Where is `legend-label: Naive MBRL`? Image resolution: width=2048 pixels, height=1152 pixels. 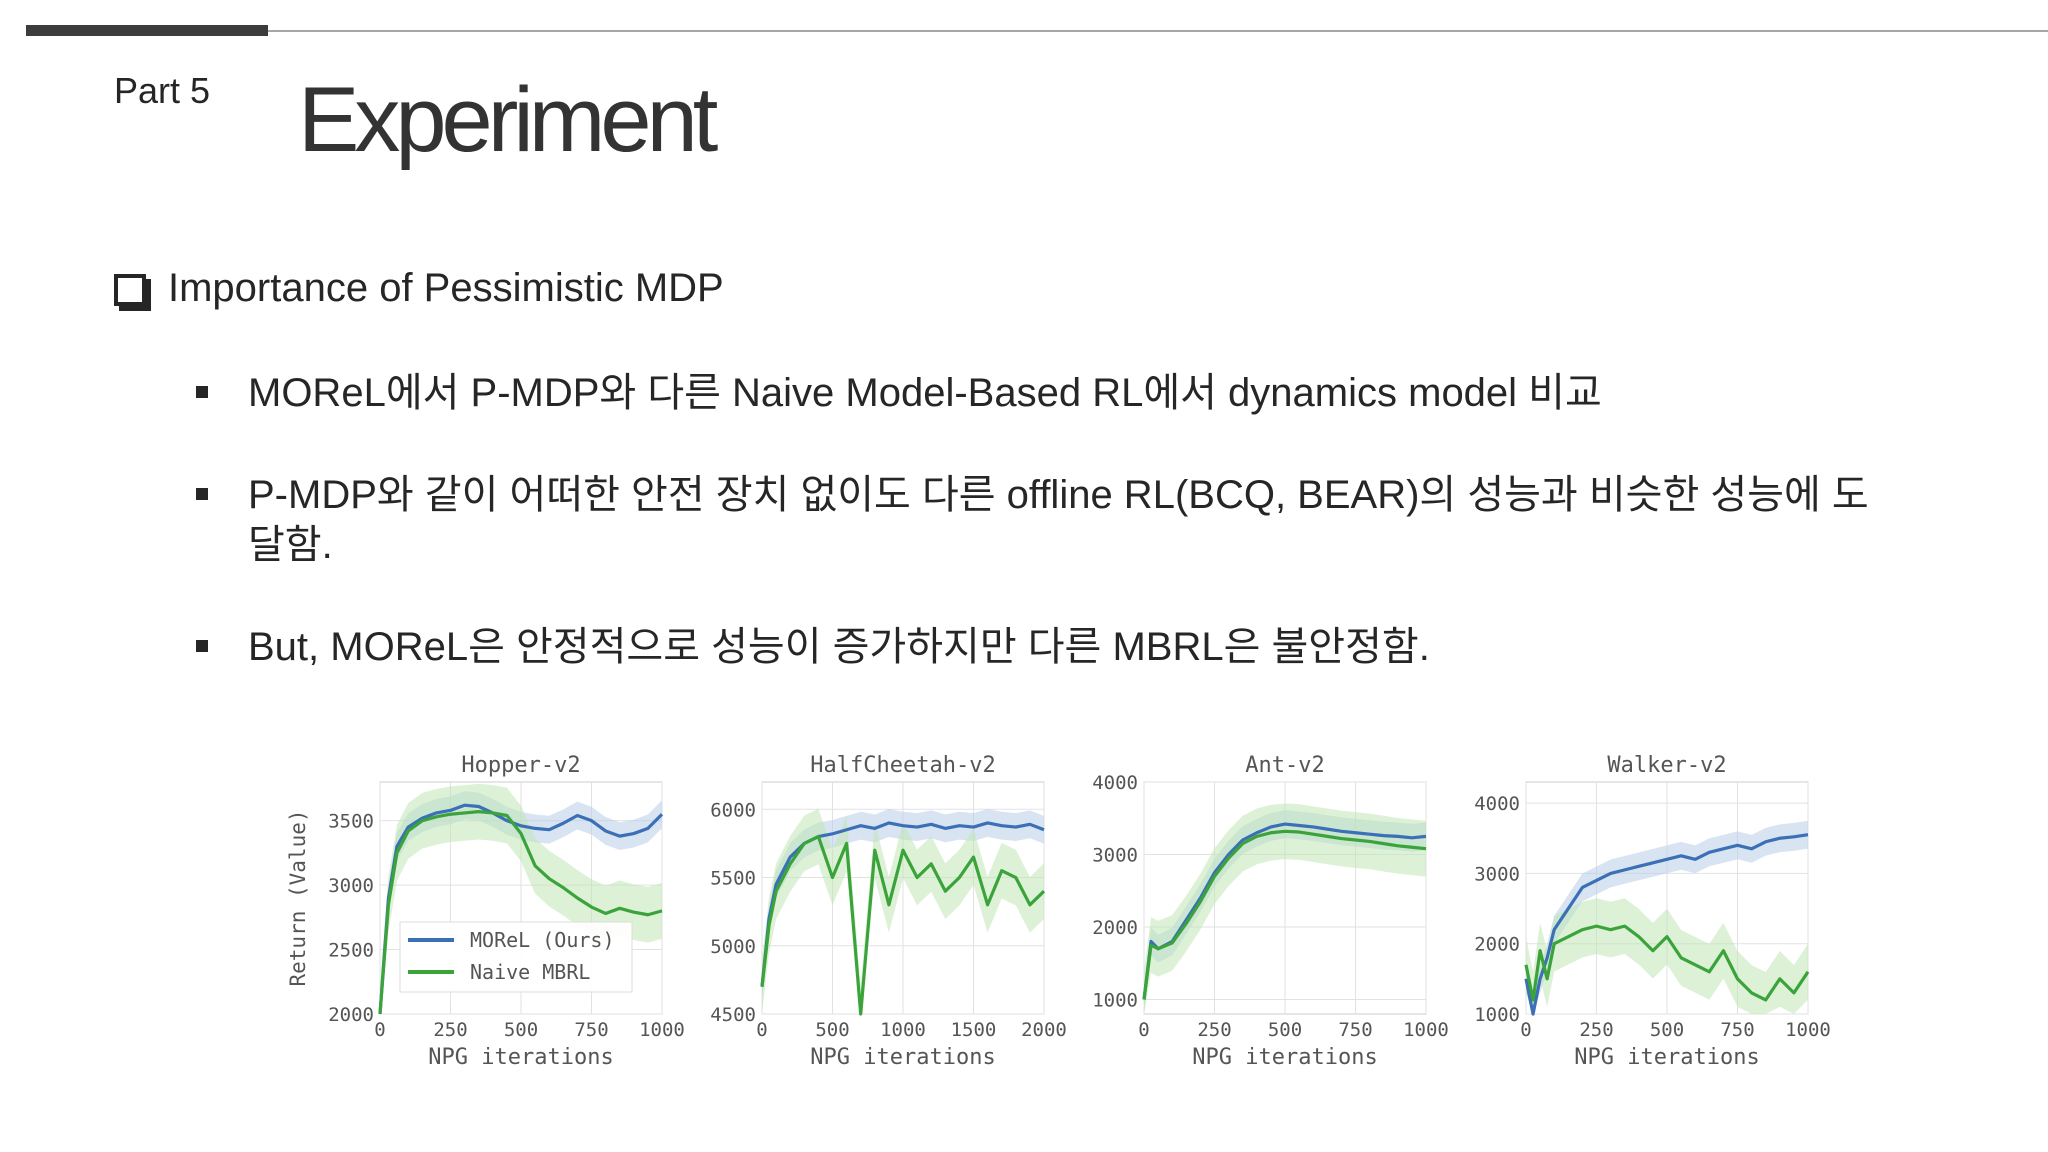
legend-label: Naive MBRL is located at coordinates (530, 972).